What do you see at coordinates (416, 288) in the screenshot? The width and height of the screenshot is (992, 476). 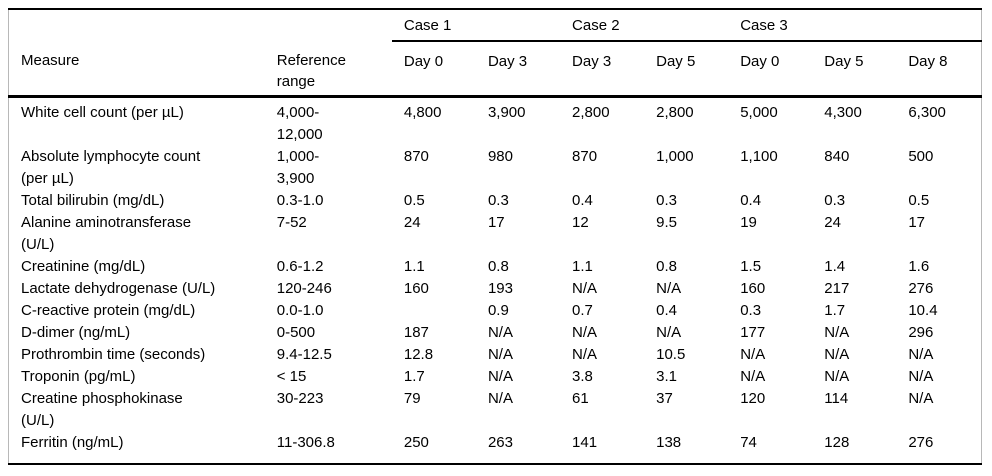 I see `value-cell: 160` at bounding box center [416, 288].